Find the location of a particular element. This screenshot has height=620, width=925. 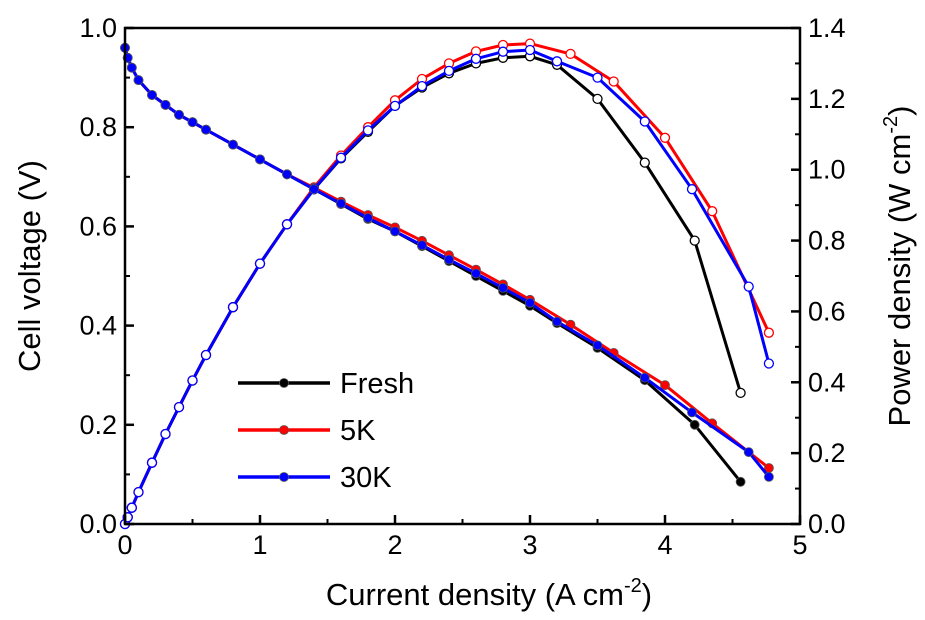

y-right-axis-title: Power density (W cm-2) is located at coordinates (898, 266).